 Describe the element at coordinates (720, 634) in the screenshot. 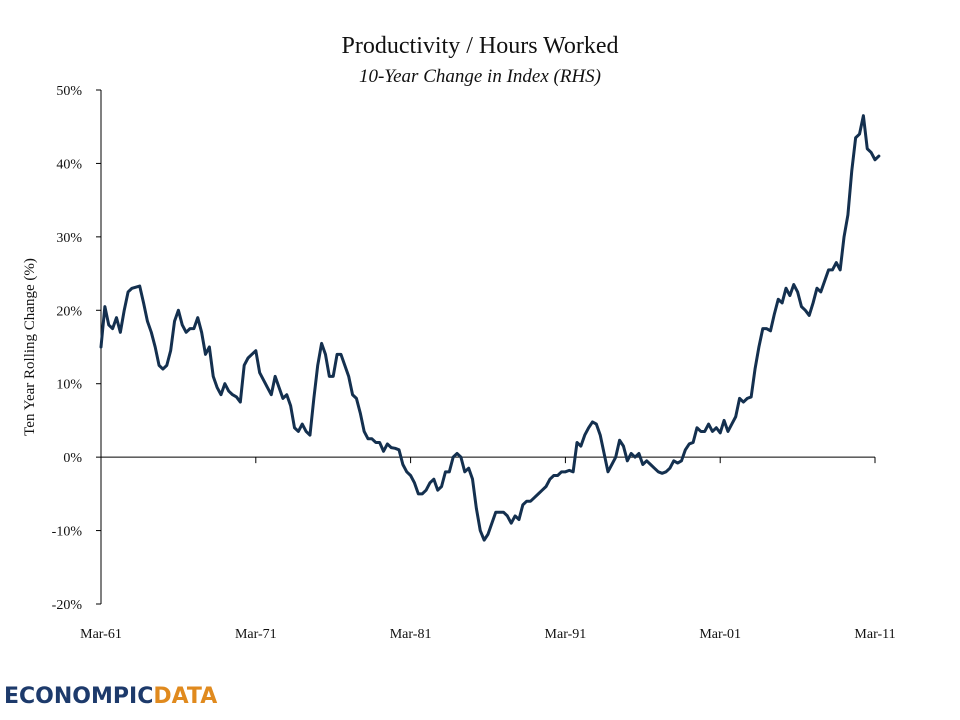

I see `x-tick-label: Mar-01` at that location.